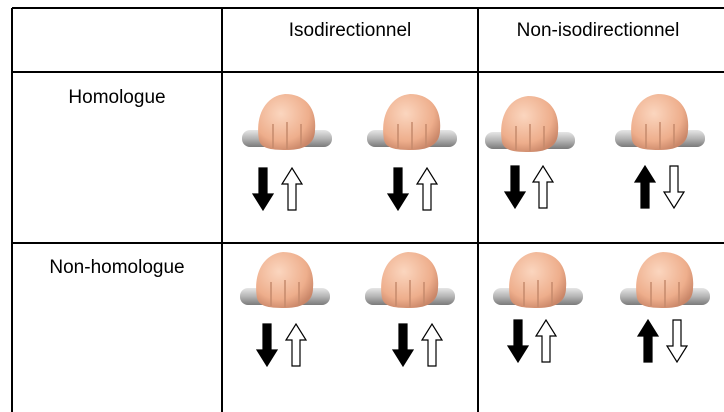 This screenshot has width=724, height=412. I want to click on column-header: Non-isodirectionnel, so click(598, 30).